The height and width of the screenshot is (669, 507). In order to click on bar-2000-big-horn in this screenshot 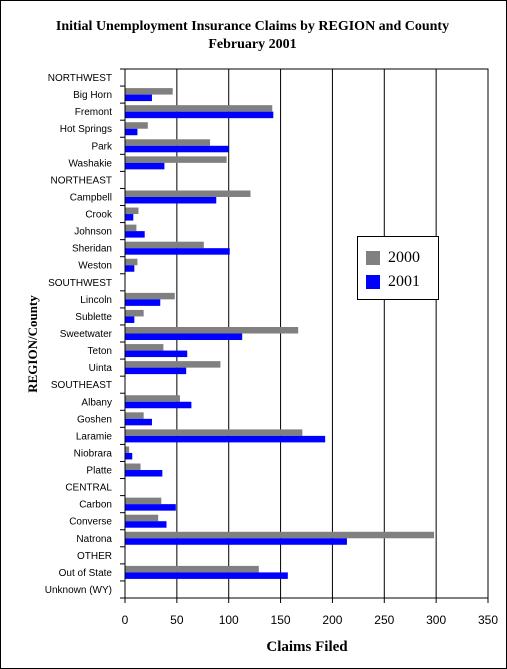, I will do `click(149, 91)`.